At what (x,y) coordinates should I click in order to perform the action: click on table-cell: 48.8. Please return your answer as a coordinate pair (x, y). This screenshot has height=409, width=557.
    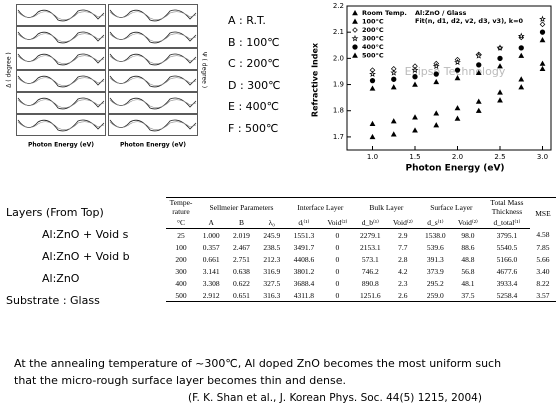
    Looking at the image, I should click on (468, 259).